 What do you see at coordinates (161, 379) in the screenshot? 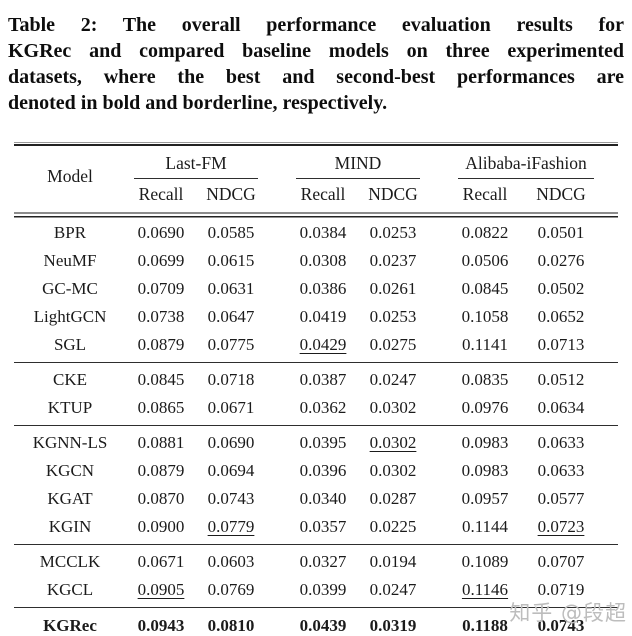
I see `value: 0.0845` at bounding box center [161, 379].